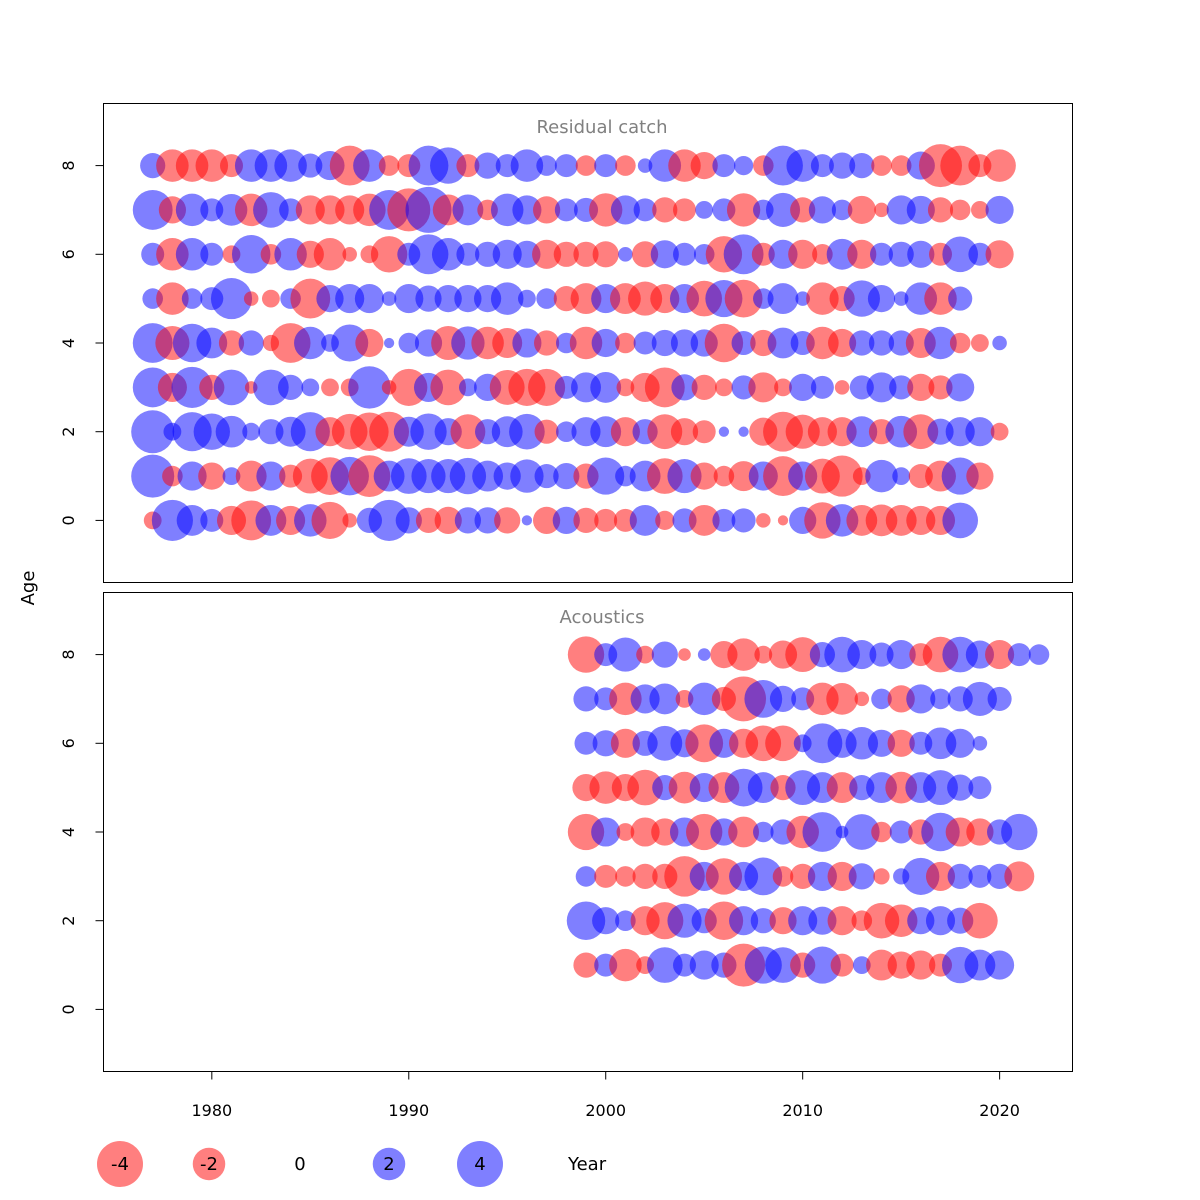 This screenshot has width=1200, height=1200. Describe the element at coordinates (802, 1110) in the screenshot. I see `x-tick-label: 2010` at that location.